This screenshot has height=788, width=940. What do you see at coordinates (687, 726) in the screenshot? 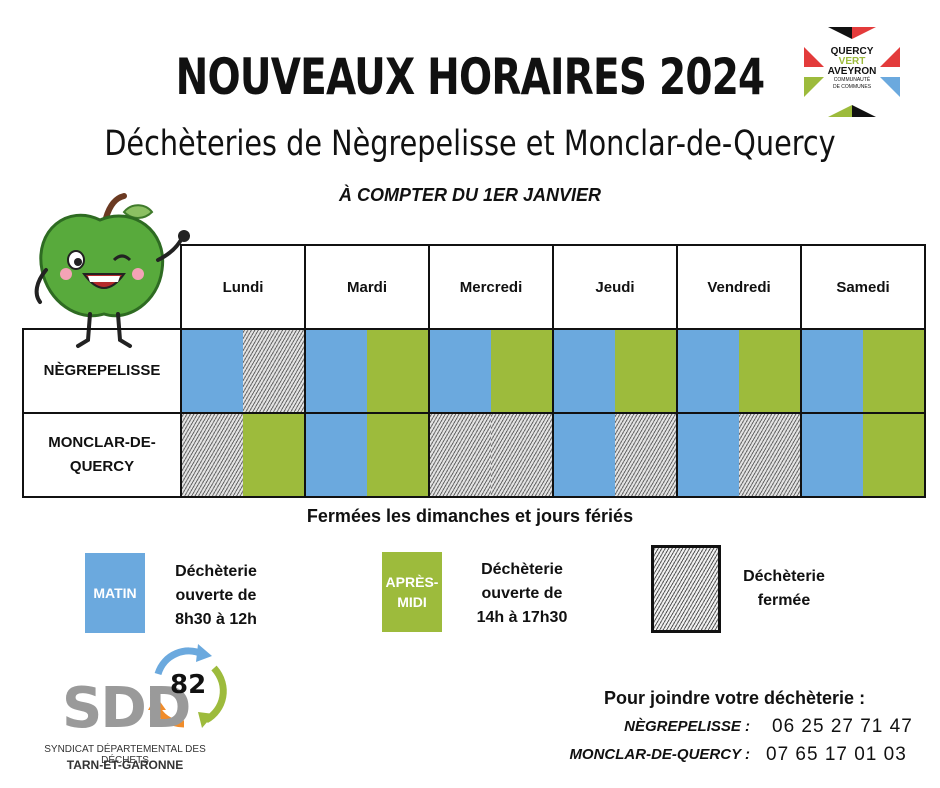
I see `contact-label: NÈGREPELISSE :` at bounding box center [687, 726].